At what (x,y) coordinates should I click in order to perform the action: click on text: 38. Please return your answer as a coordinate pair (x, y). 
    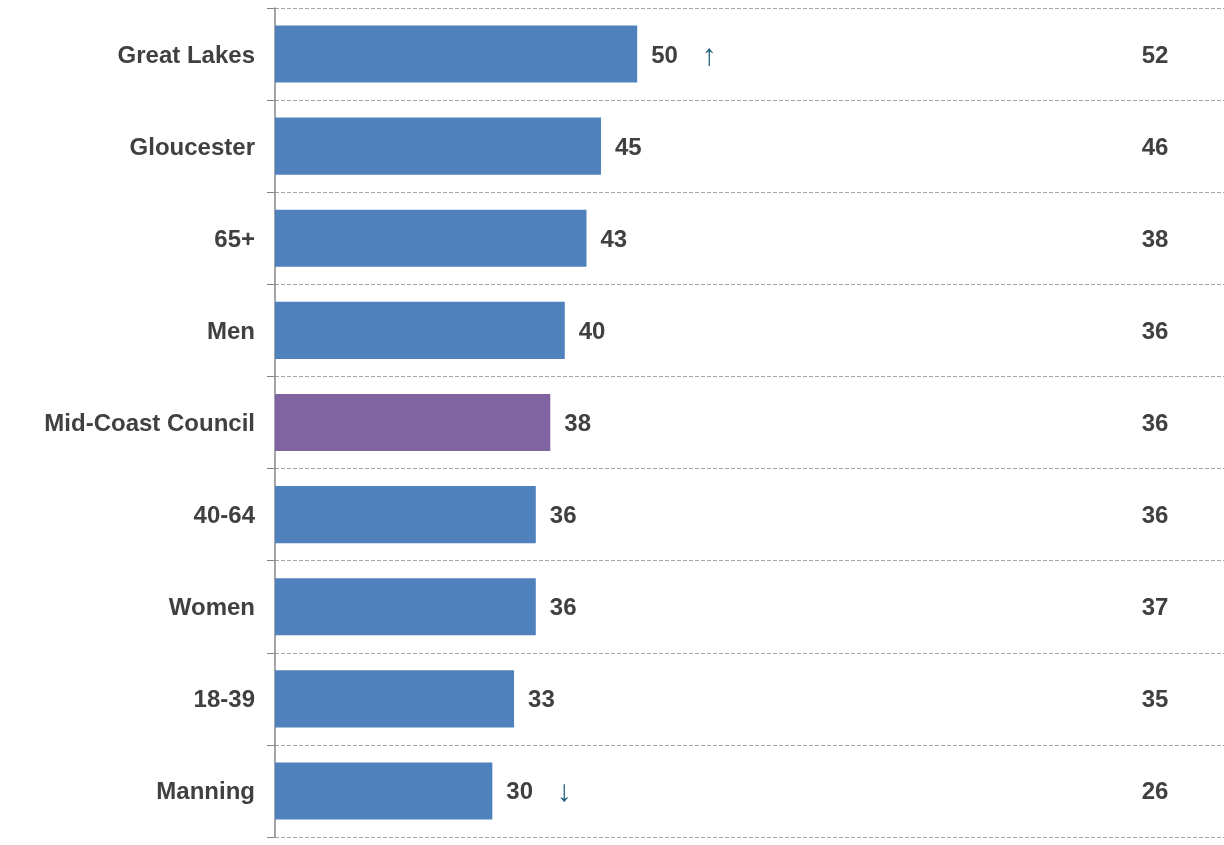
    Looking at the image, I should click on (1155, 238).